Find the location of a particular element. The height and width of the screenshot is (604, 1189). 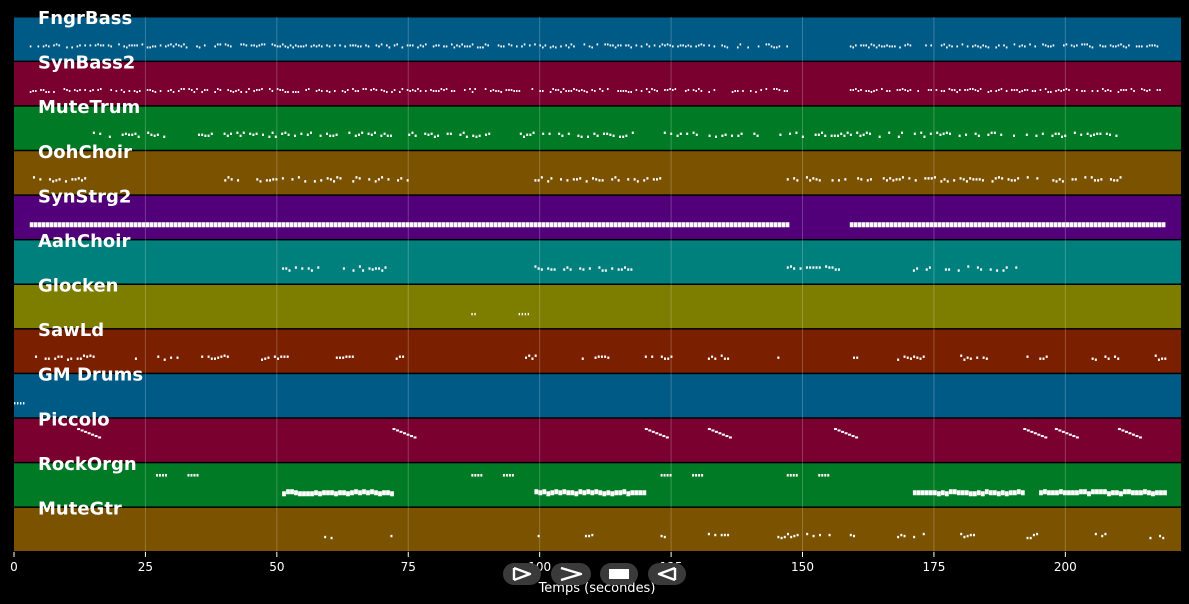

track-label: Piccolo is located at coordinates (74, 419).